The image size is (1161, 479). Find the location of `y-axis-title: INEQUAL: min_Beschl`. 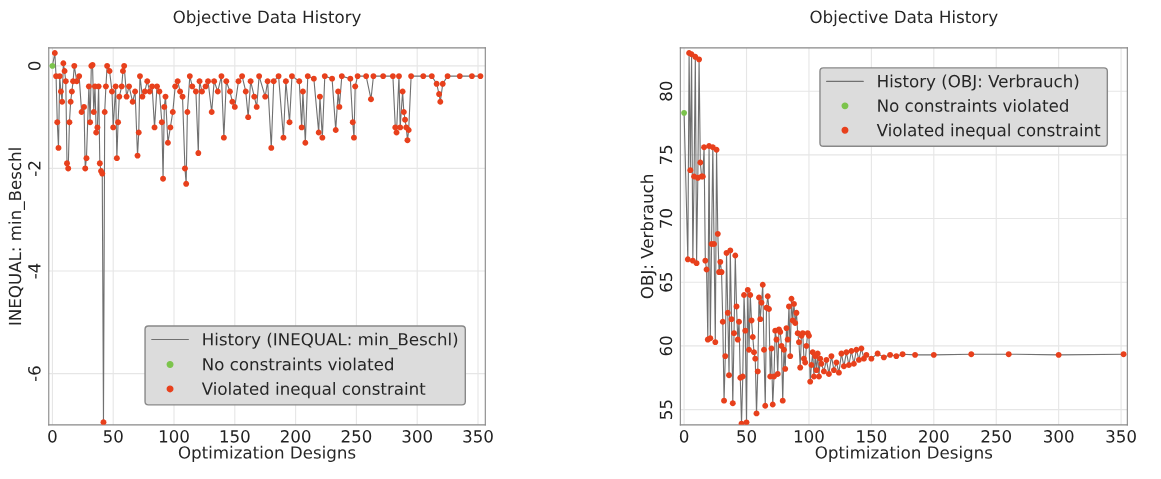

y-axis-title: INEQUAL: min_Beschl is located at coordinates (16, 236).